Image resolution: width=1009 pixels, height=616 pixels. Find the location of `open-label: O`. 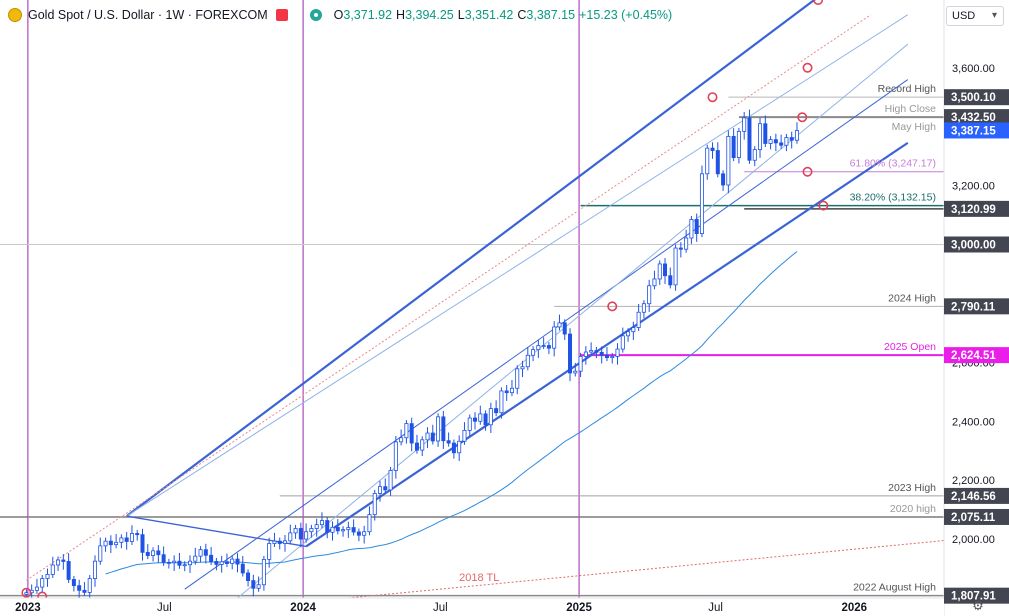

open-label: O is located at coordinates (338, 15).